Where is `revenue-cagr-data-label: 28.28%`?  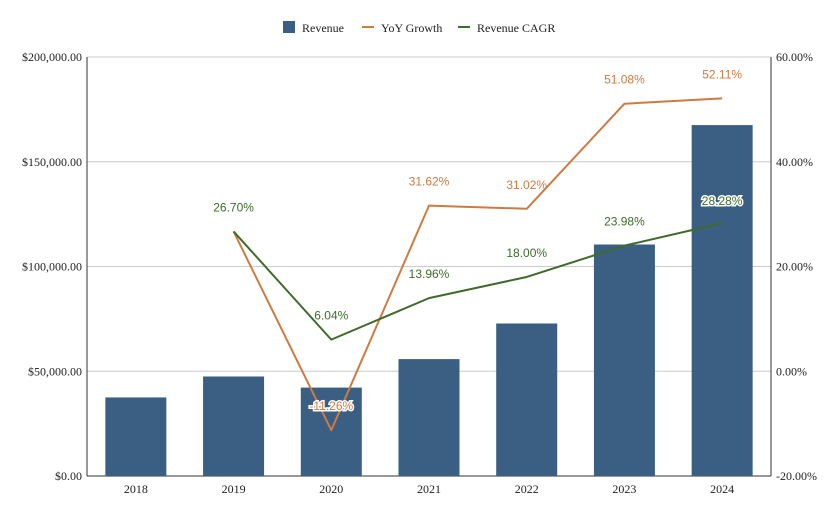 revenue-cagr-data-label: 28.28% is located at coordinates (722, 201).